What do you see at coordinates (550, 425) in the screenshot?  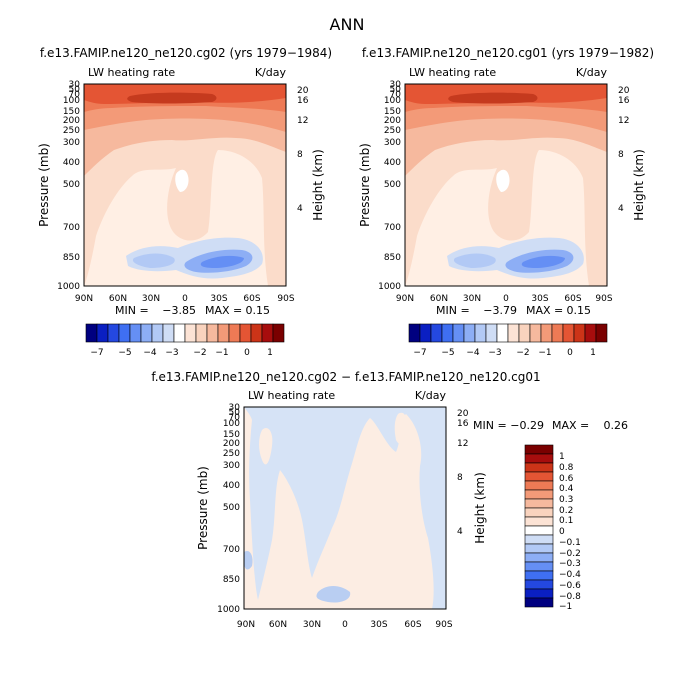 I see `min-max-readout: MIN = −0.29 MAX = 0.26` at bounding box center [550, 425].